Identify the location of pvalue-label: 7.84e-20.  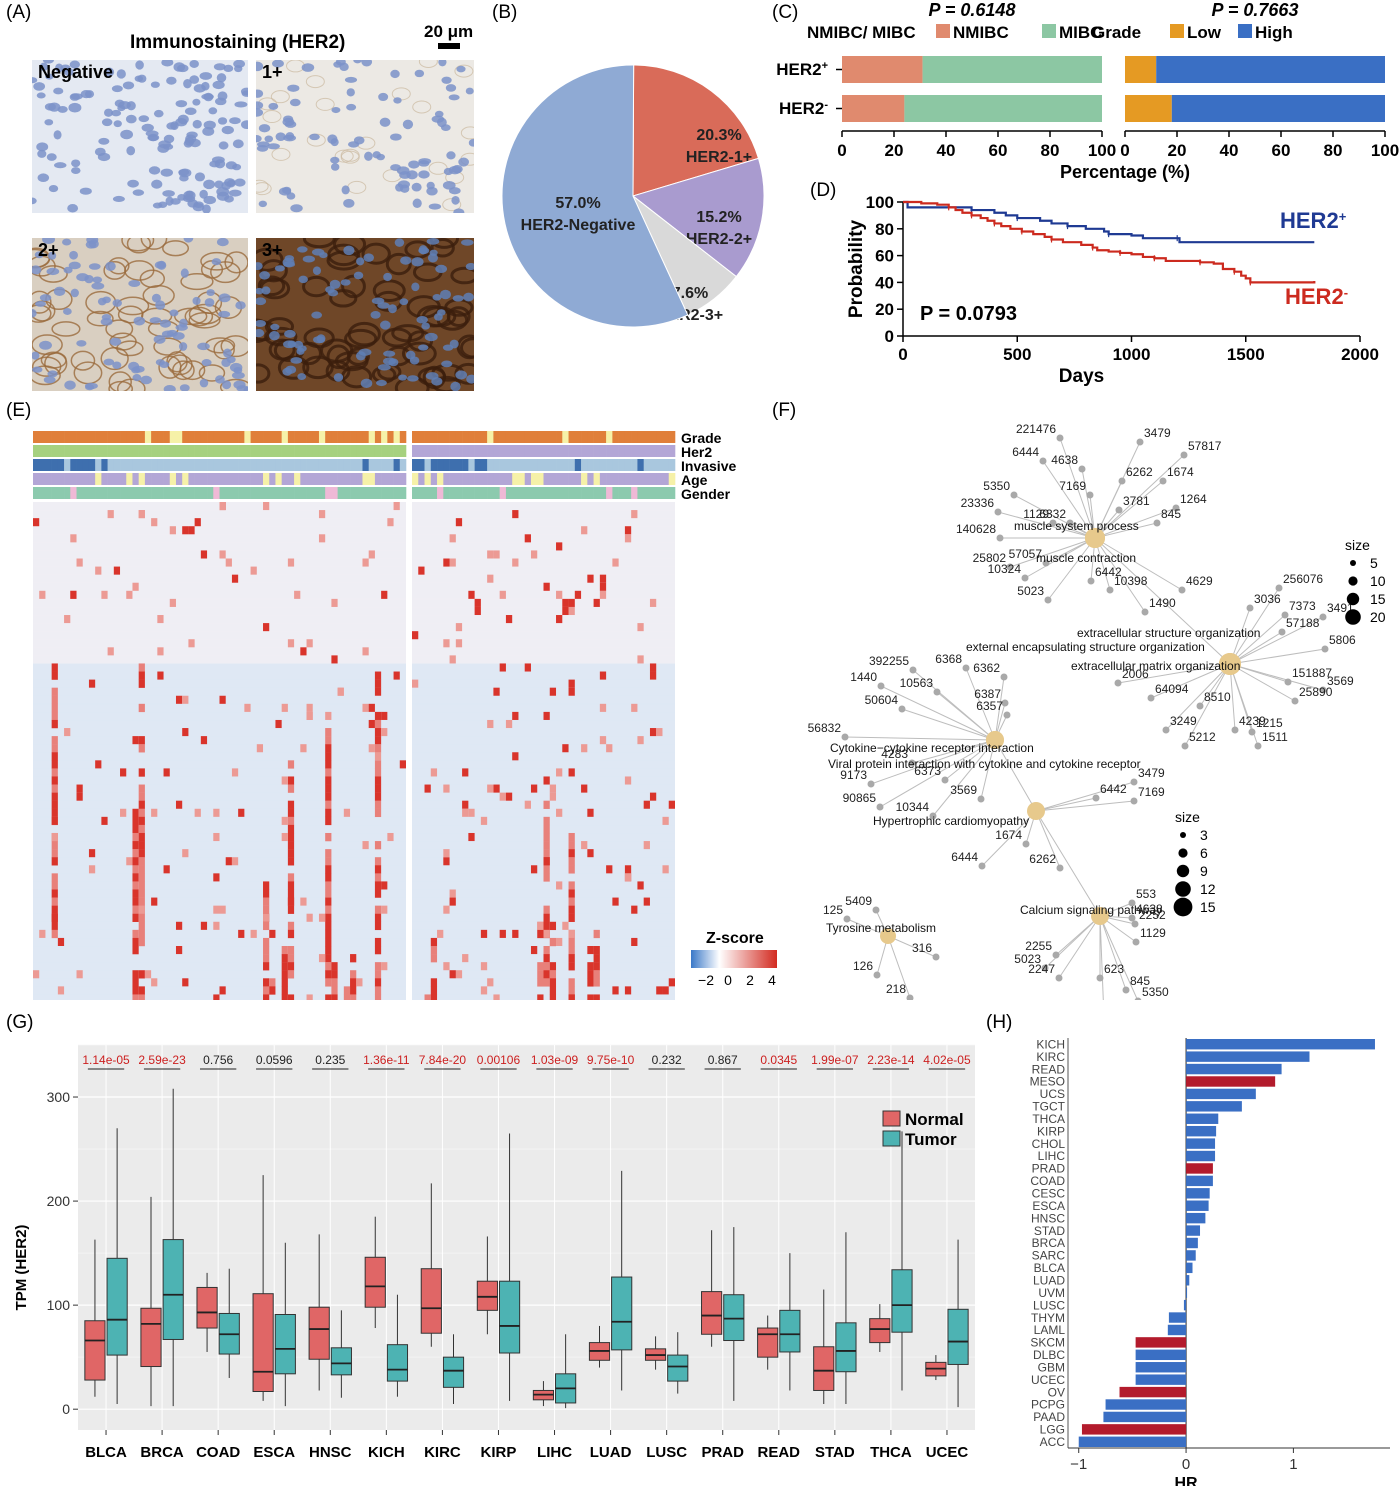
(443, 1060).